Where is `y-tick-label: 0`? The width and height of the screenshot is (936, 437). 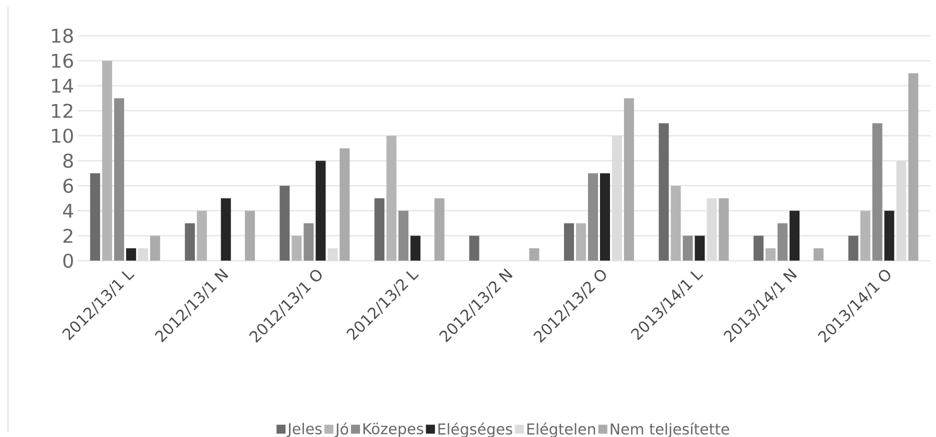
y-tick-label: 0 is located at coordinates (68, 261).